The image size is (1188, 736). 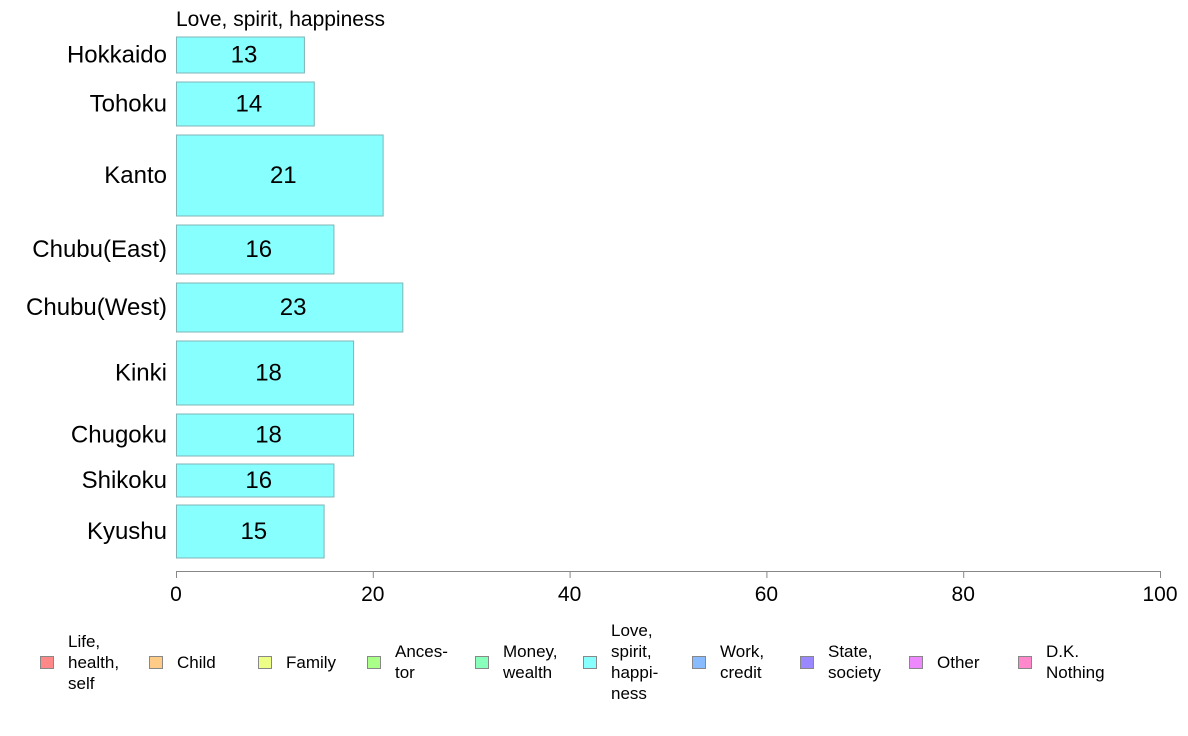 I want to click on legend-item-1: Child, so click(x=182, y=662).